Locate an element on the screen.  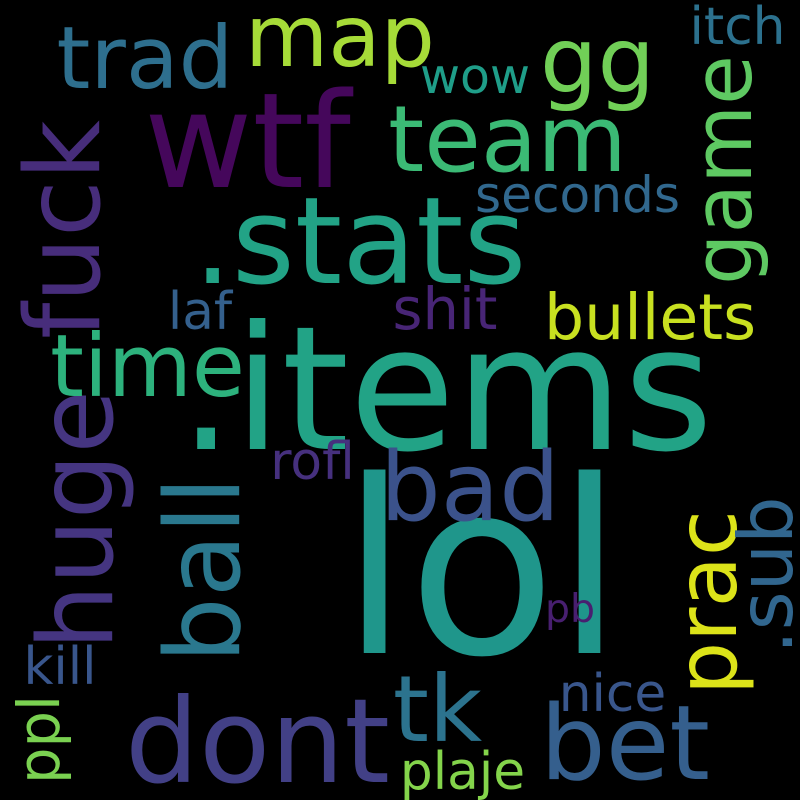
word-fuck: fuck is located at coordinates (64, 230).